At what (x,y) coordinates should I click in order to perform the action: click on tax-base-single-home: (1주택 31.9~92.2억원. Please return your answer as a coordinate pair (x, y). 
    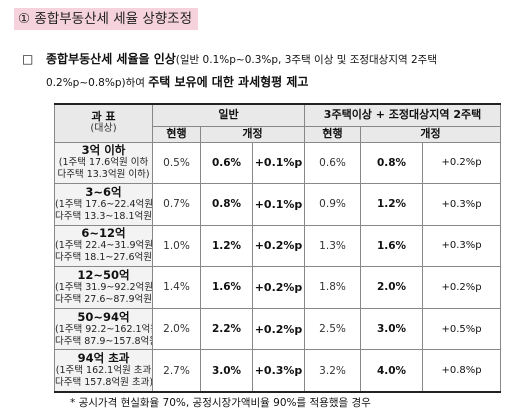
    Looking at the image, I should click on (104, 287).